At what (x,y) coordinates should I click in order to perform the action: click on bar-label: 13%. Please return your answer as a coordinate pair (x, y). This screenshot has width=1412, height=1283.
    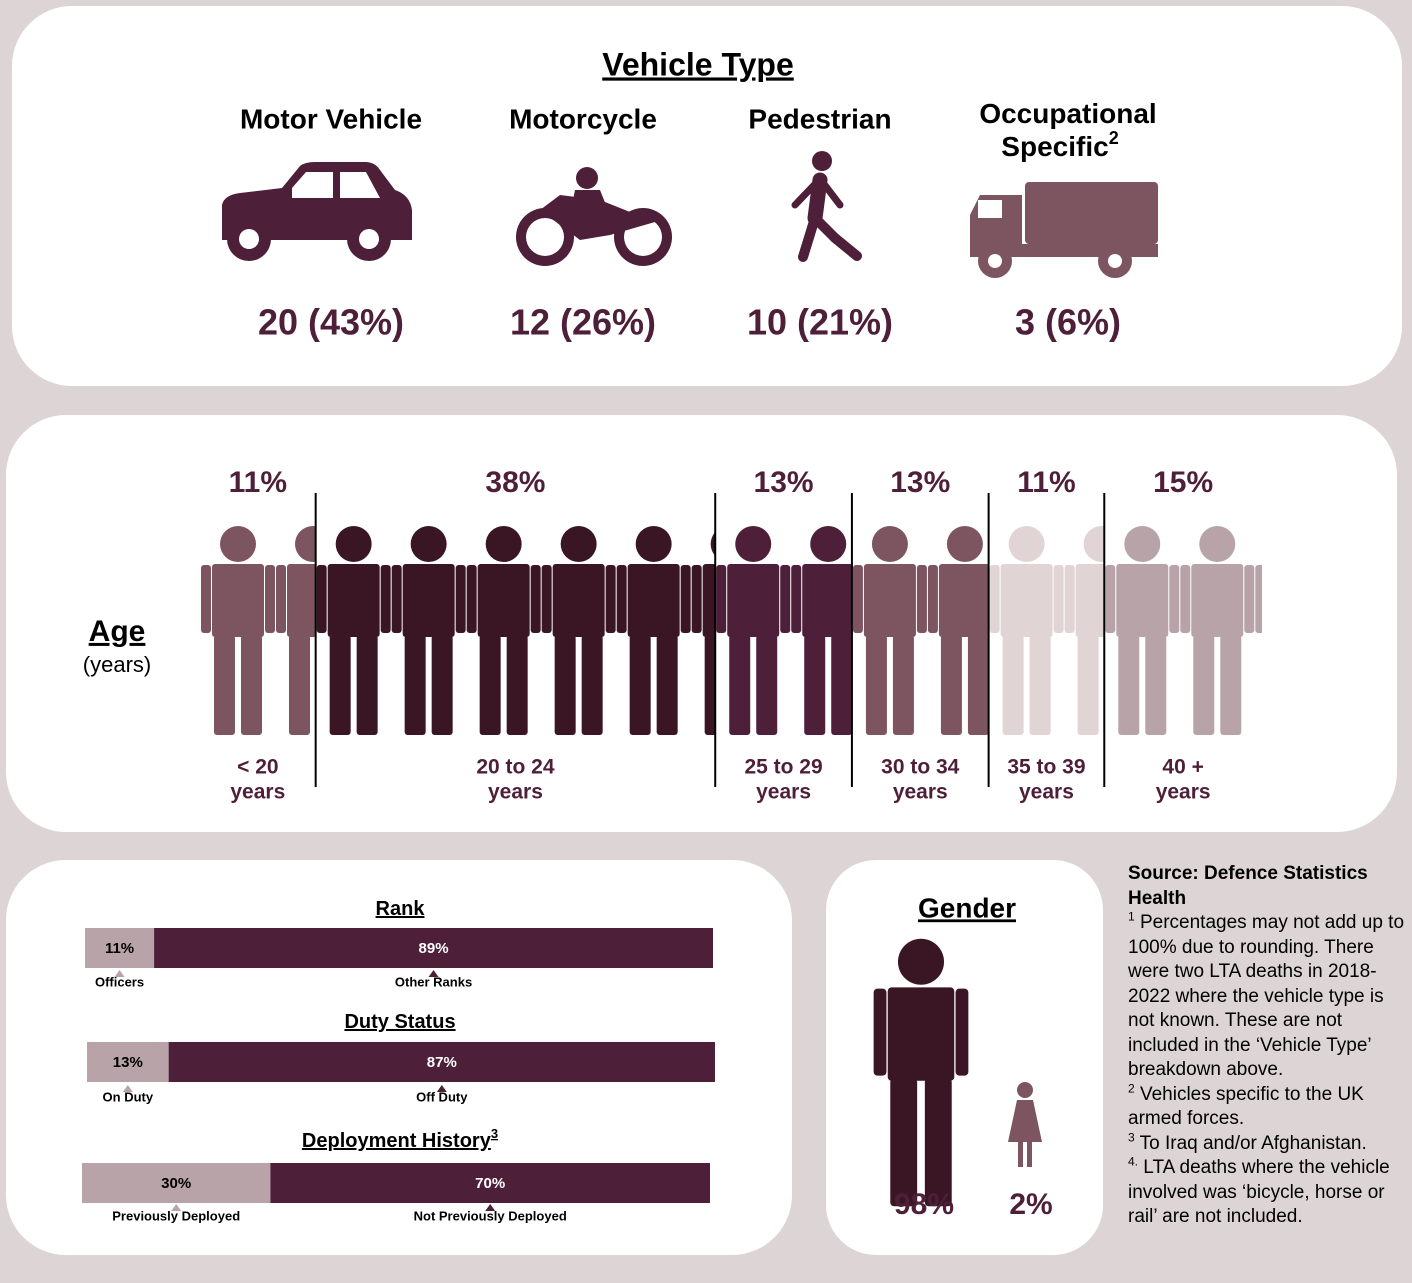
    Looking at the image, I should click on (128, 1062).